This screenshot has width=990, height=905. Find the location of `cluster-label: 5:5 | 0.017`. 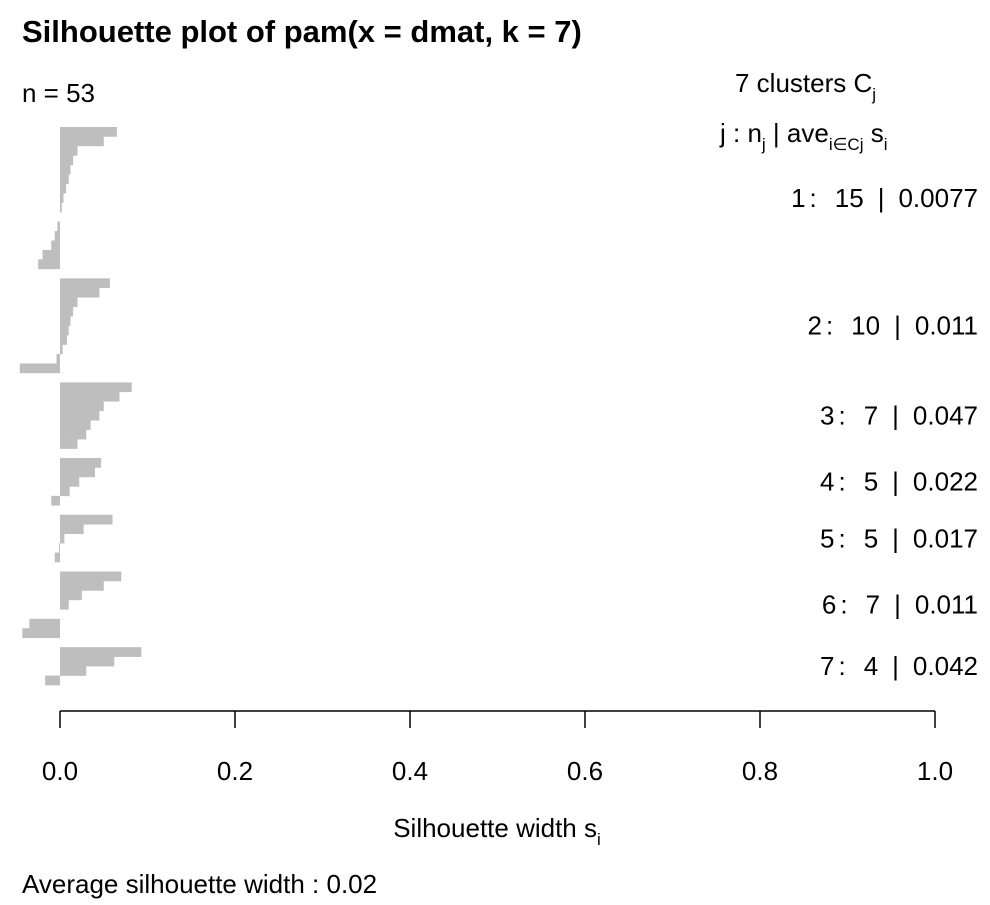

cluster-label: 5:5 | 0.017 is located at coordinates (899, 538).